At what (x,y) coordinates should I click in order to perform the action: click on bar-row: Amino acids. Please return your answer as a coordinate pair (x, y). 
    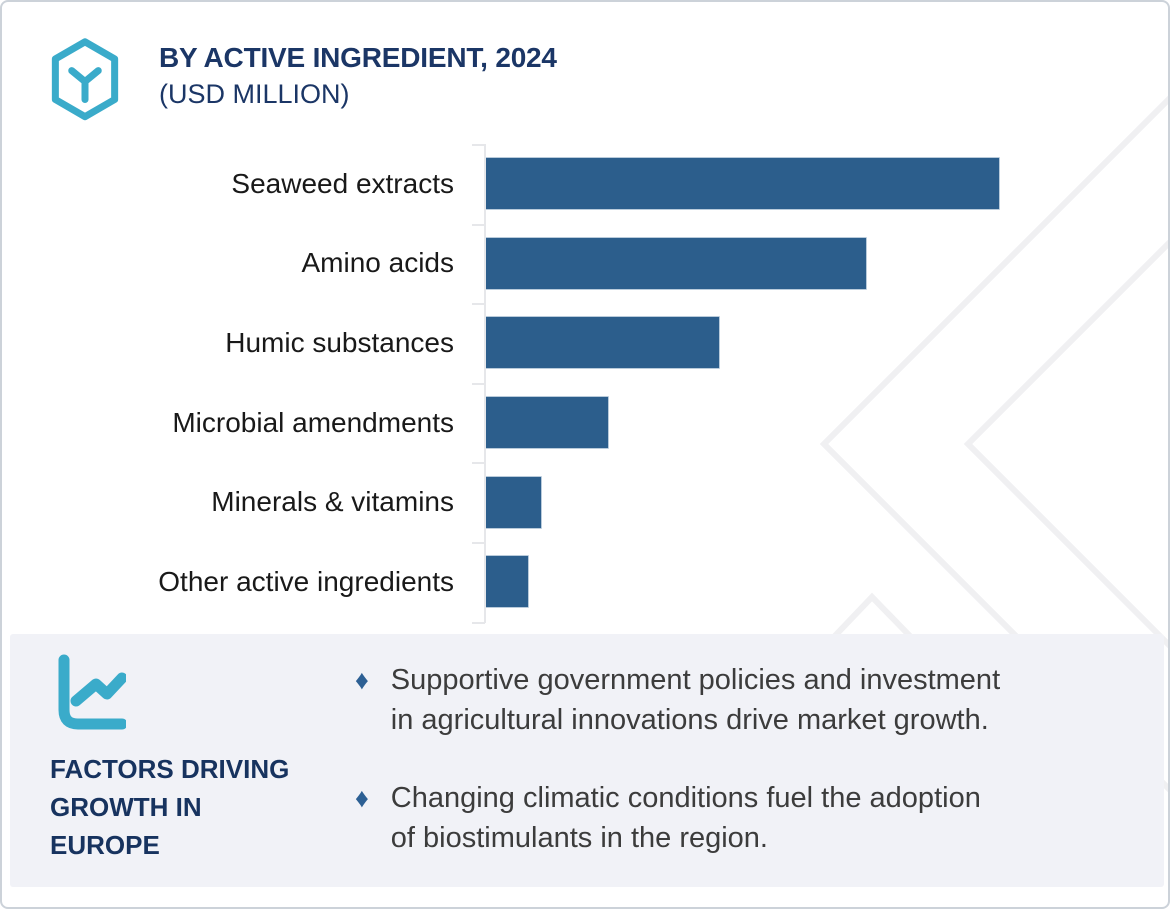
    Looking at the image, I should click on (585, 264).